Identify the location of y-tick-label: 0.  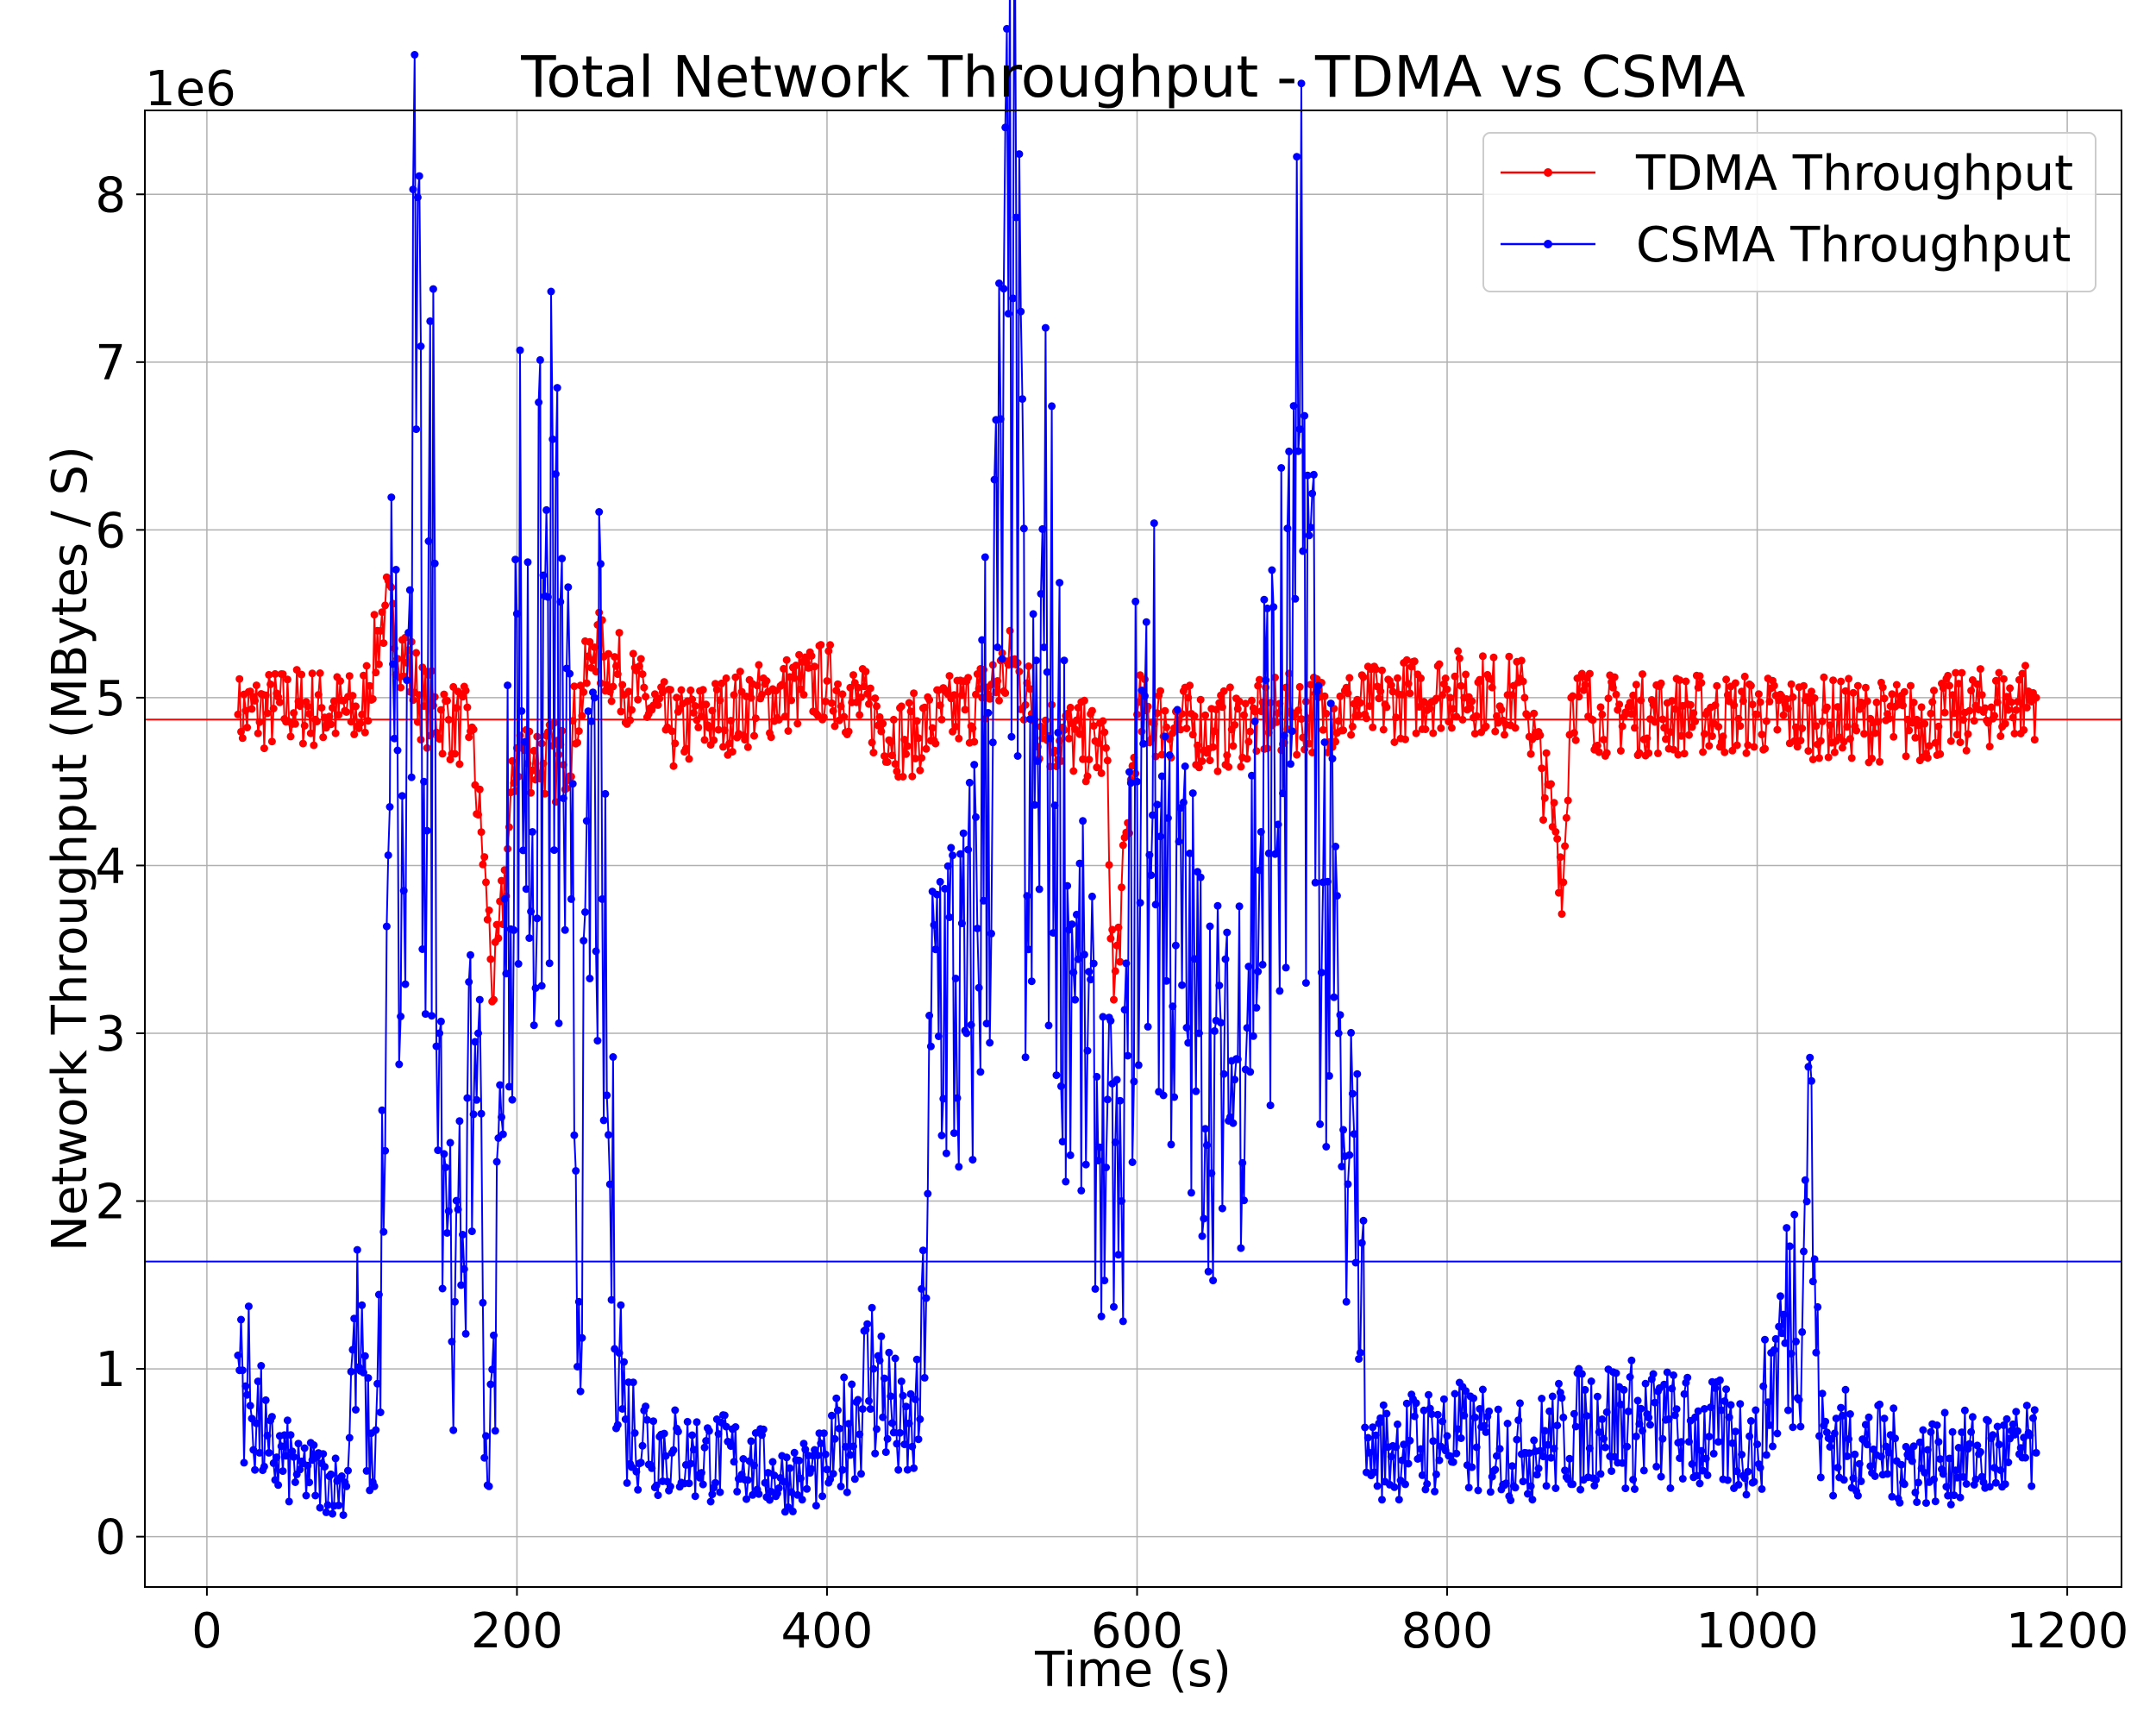
(110, 1538).